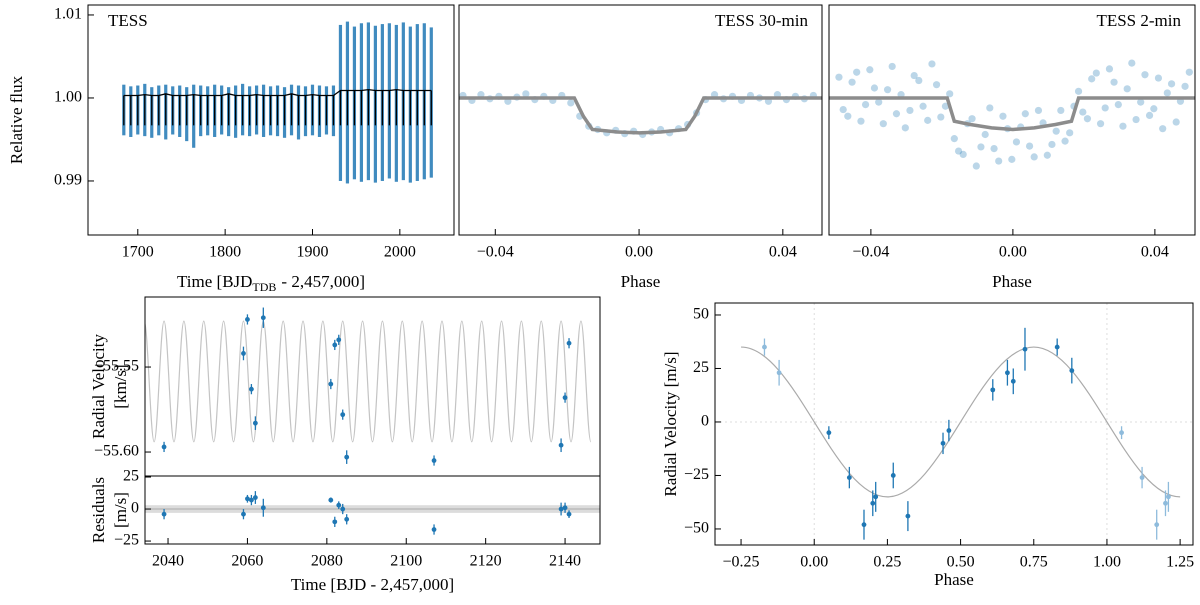  Describe the element at coordinates (68, 180) in the screenshot. I see `y-tick-label: 0.99` at that location.